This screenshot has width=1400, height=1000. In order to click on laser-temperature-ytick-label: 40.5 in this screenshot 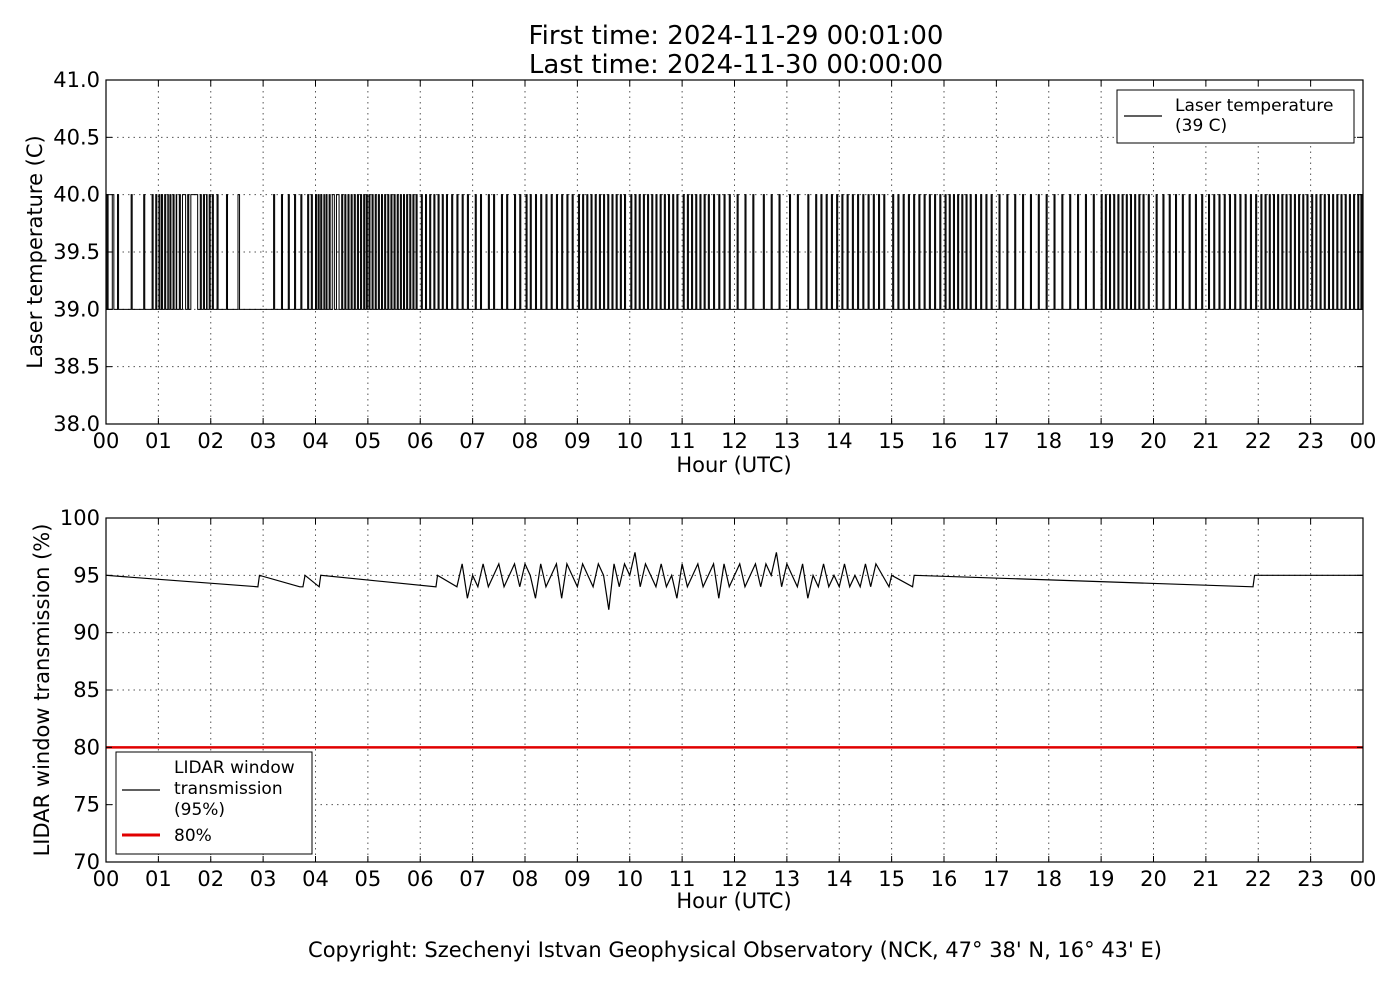, I will do `click(76, 137)`.